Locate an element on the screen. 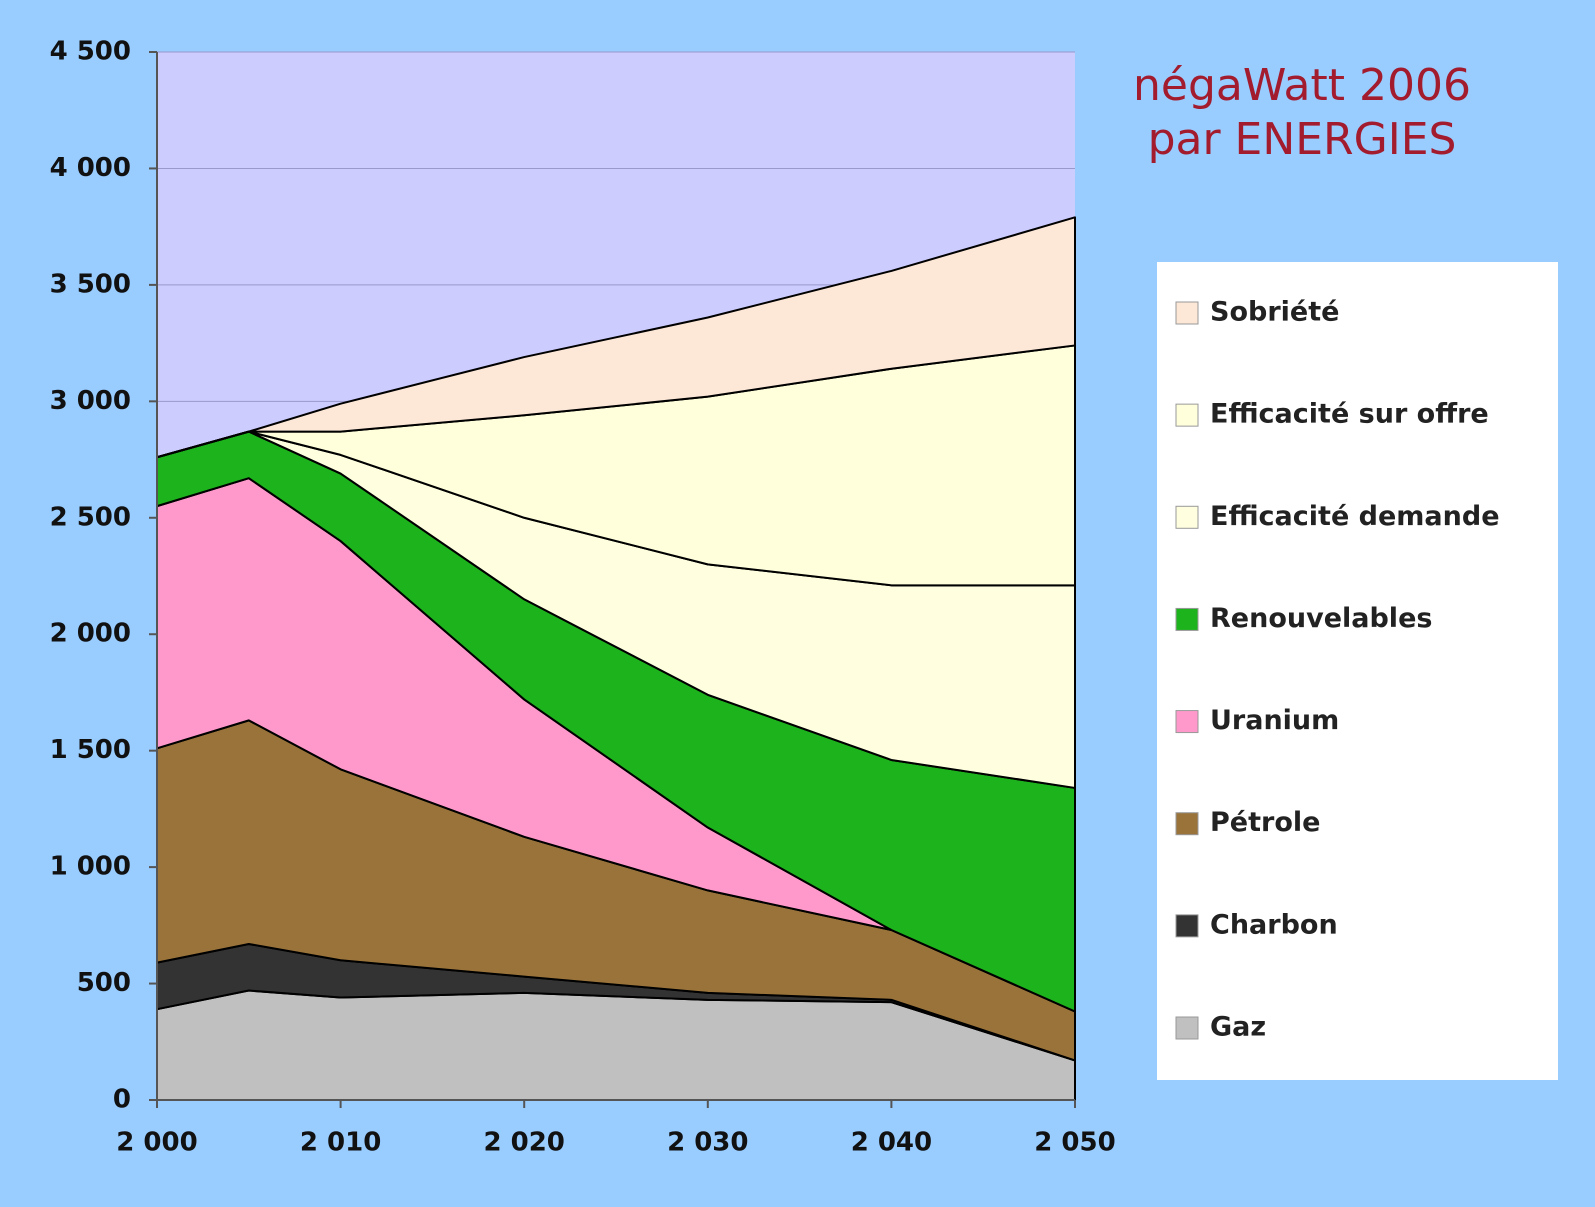 The height and width of the screenshot is (1207, 1595). y-tick-label: 3 000 is located at coordinates (90, 401).